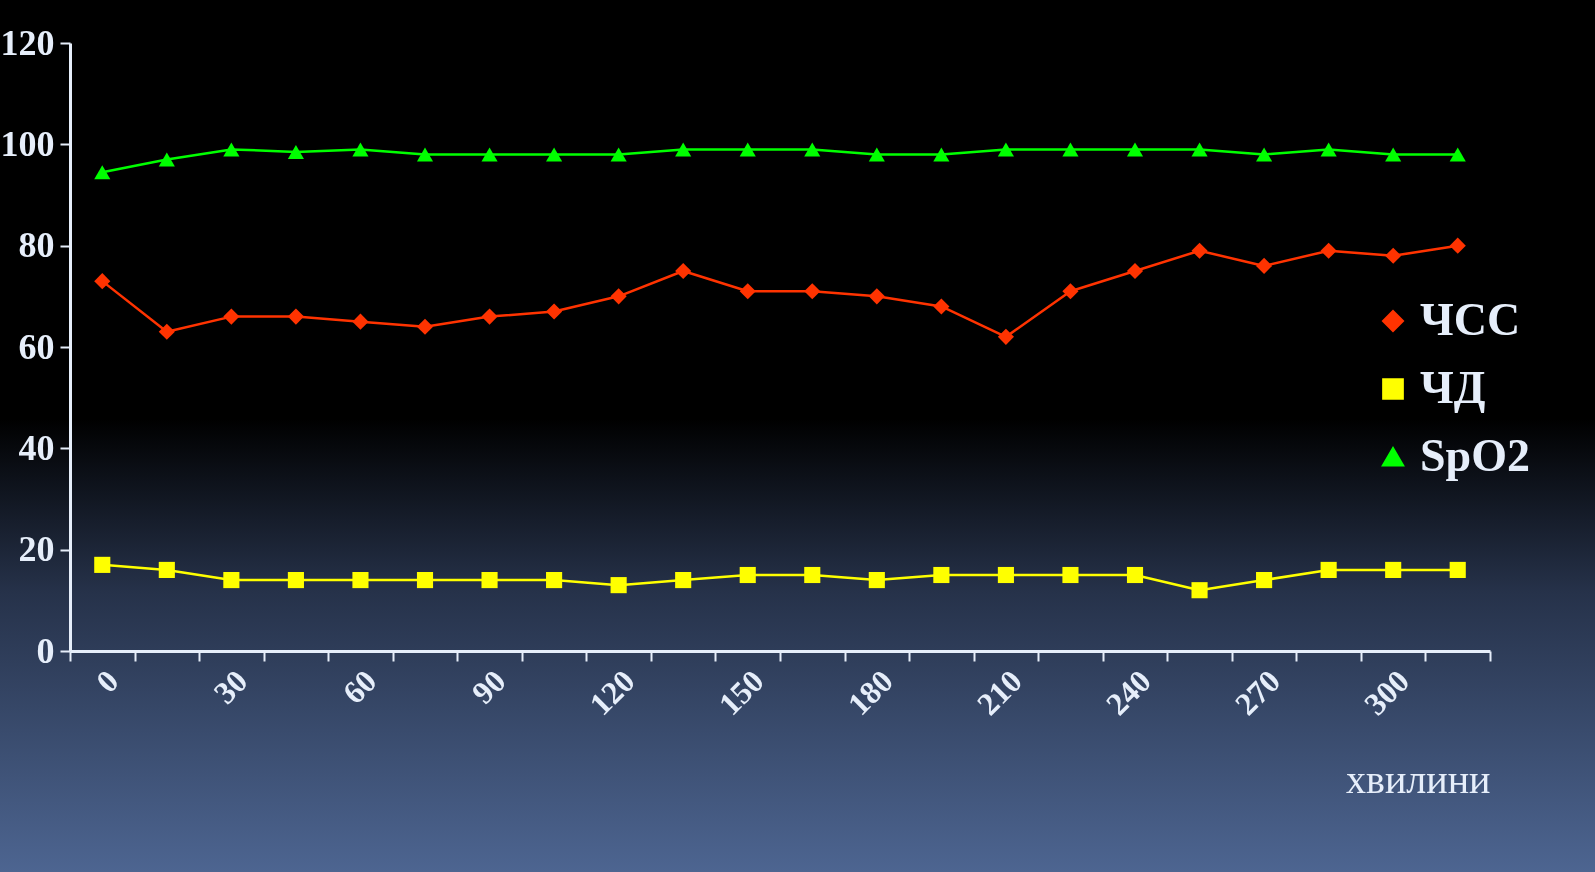  I want to click on x-tick-label: 90, so click(488, 686).